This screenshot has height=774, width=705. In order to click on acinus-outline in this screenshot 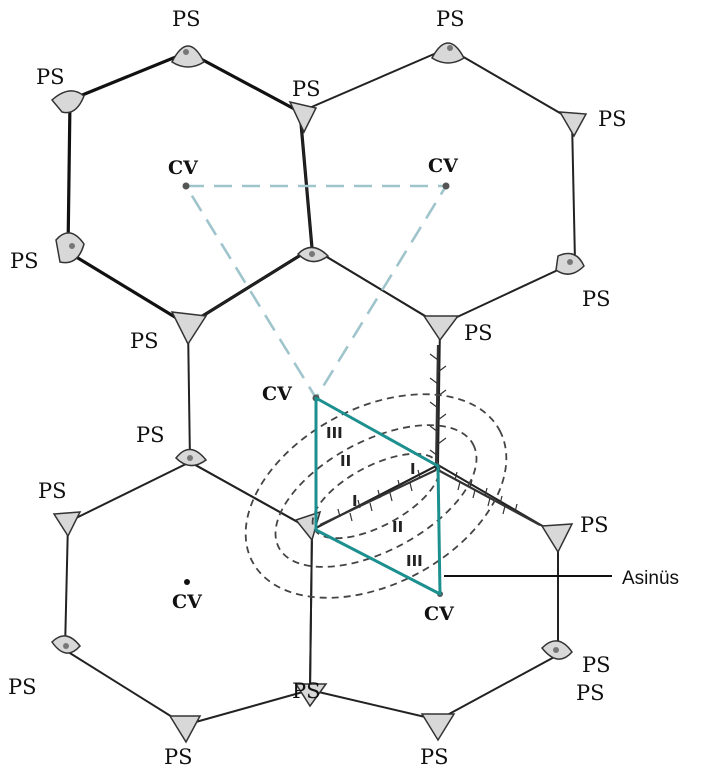, I will do `click(378, 496)`.